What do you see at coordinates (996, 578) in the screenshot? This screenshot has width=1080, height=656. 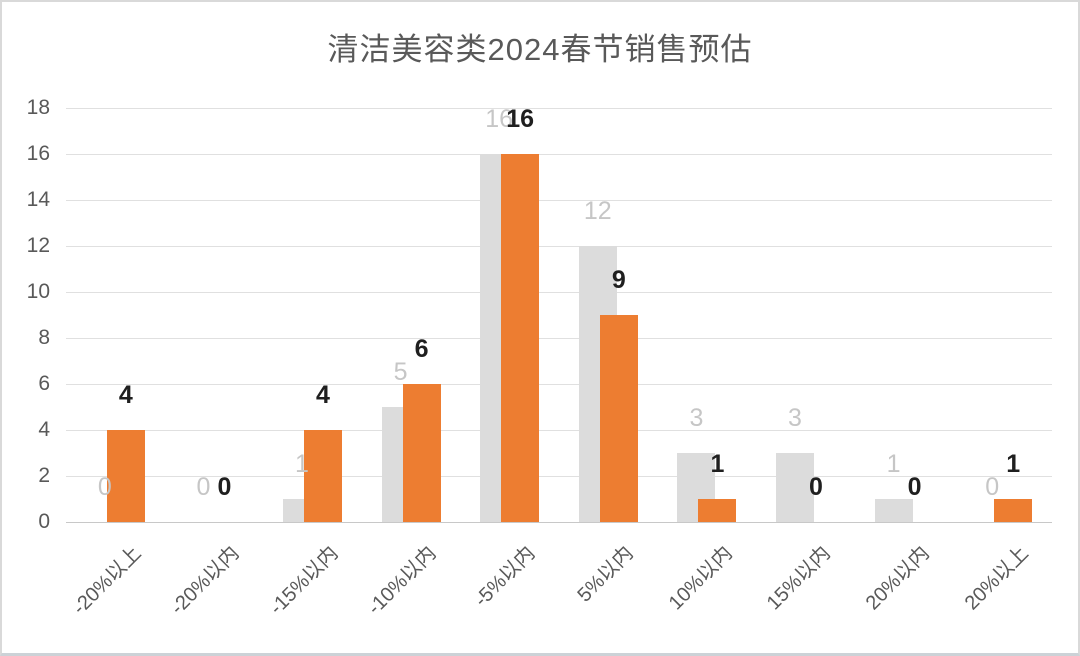 I see `x-axis-category-label: 20%以上` at bounding box center [996, 578].